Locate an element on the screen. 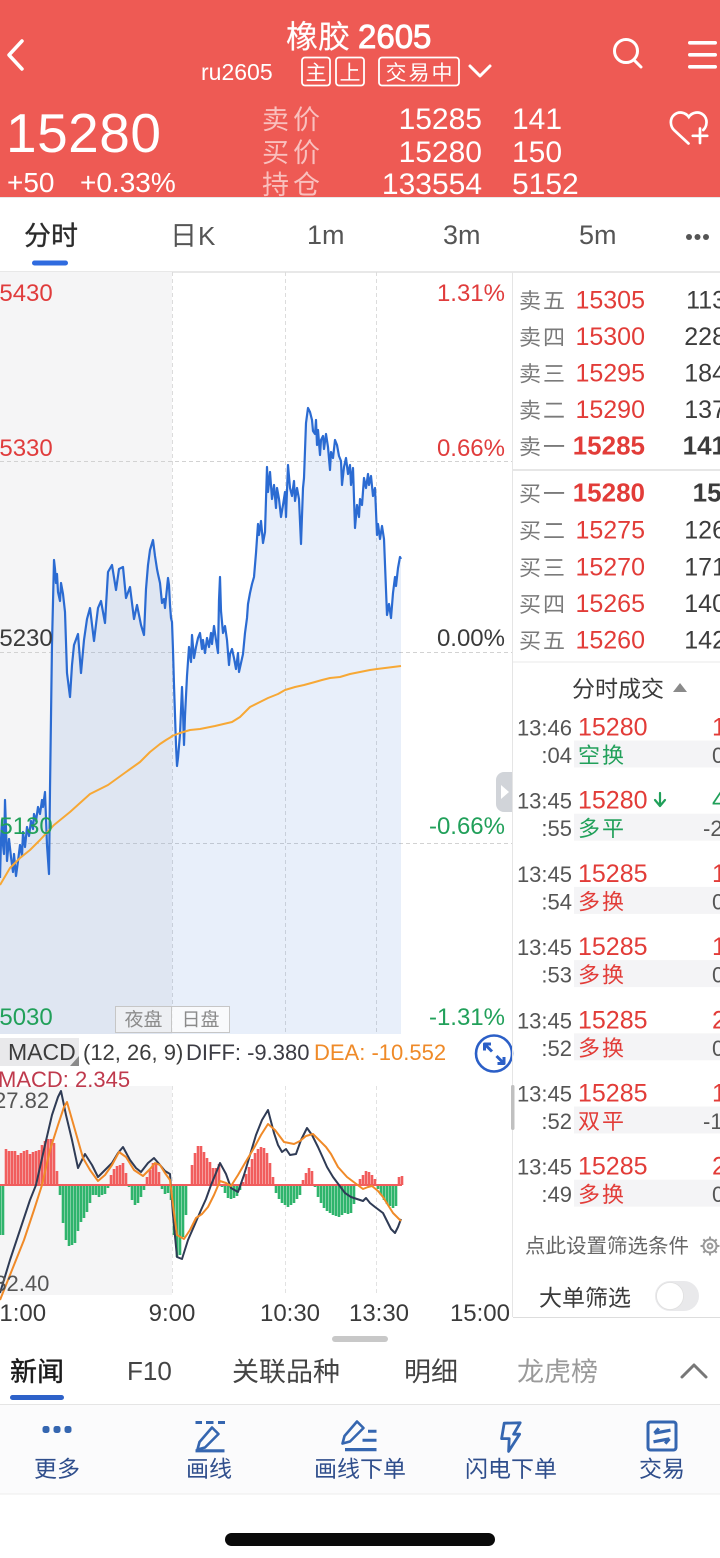 The height and width of the screenshot is (1558, 720). svg-text: ru2605 is located at coordinates (237, 72).